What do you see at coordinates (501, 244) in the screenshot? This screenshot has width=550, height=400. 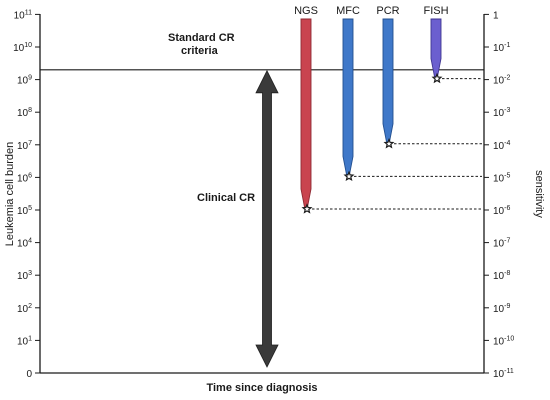 I see `right-tick-label: 10⁻⁷` at bounding box center [501, 244].